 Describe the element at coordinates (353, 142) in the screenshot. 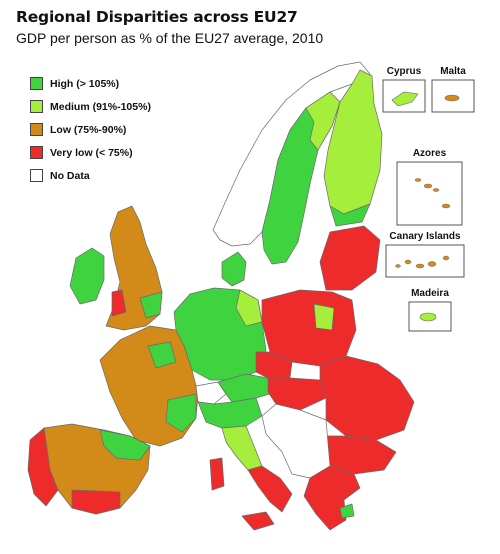

I see `region-finland` at that location.